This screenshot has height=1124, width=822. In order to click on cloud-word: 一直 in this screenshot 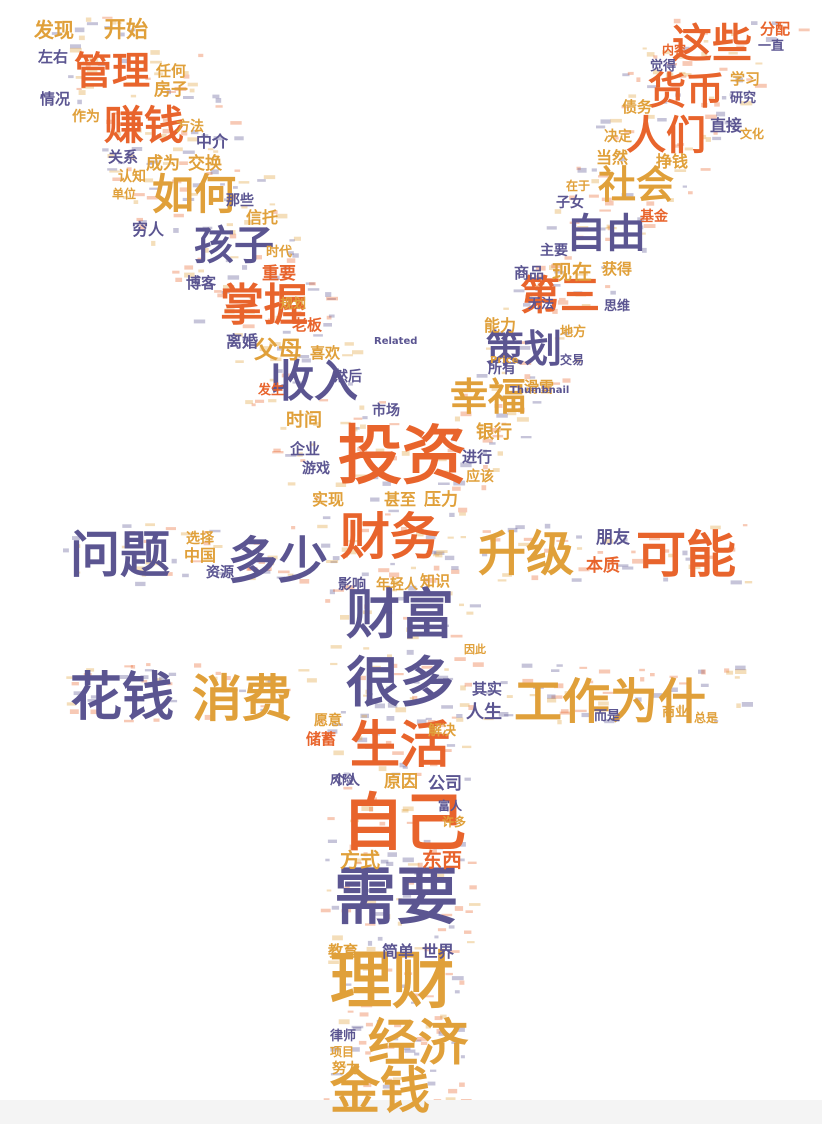, I will do `click(771, 46)`.